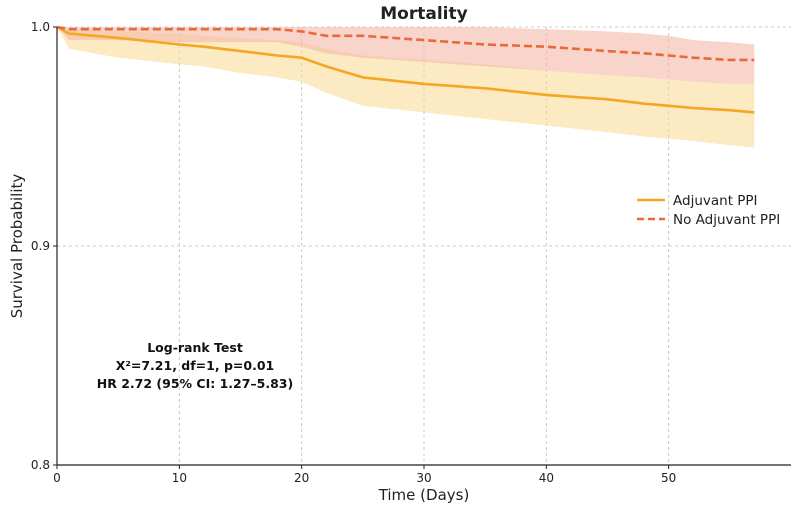  Describe the element at coordinates (17, 246) in the screenshot. I see `y-axis-label: Survival Probability` at that location.